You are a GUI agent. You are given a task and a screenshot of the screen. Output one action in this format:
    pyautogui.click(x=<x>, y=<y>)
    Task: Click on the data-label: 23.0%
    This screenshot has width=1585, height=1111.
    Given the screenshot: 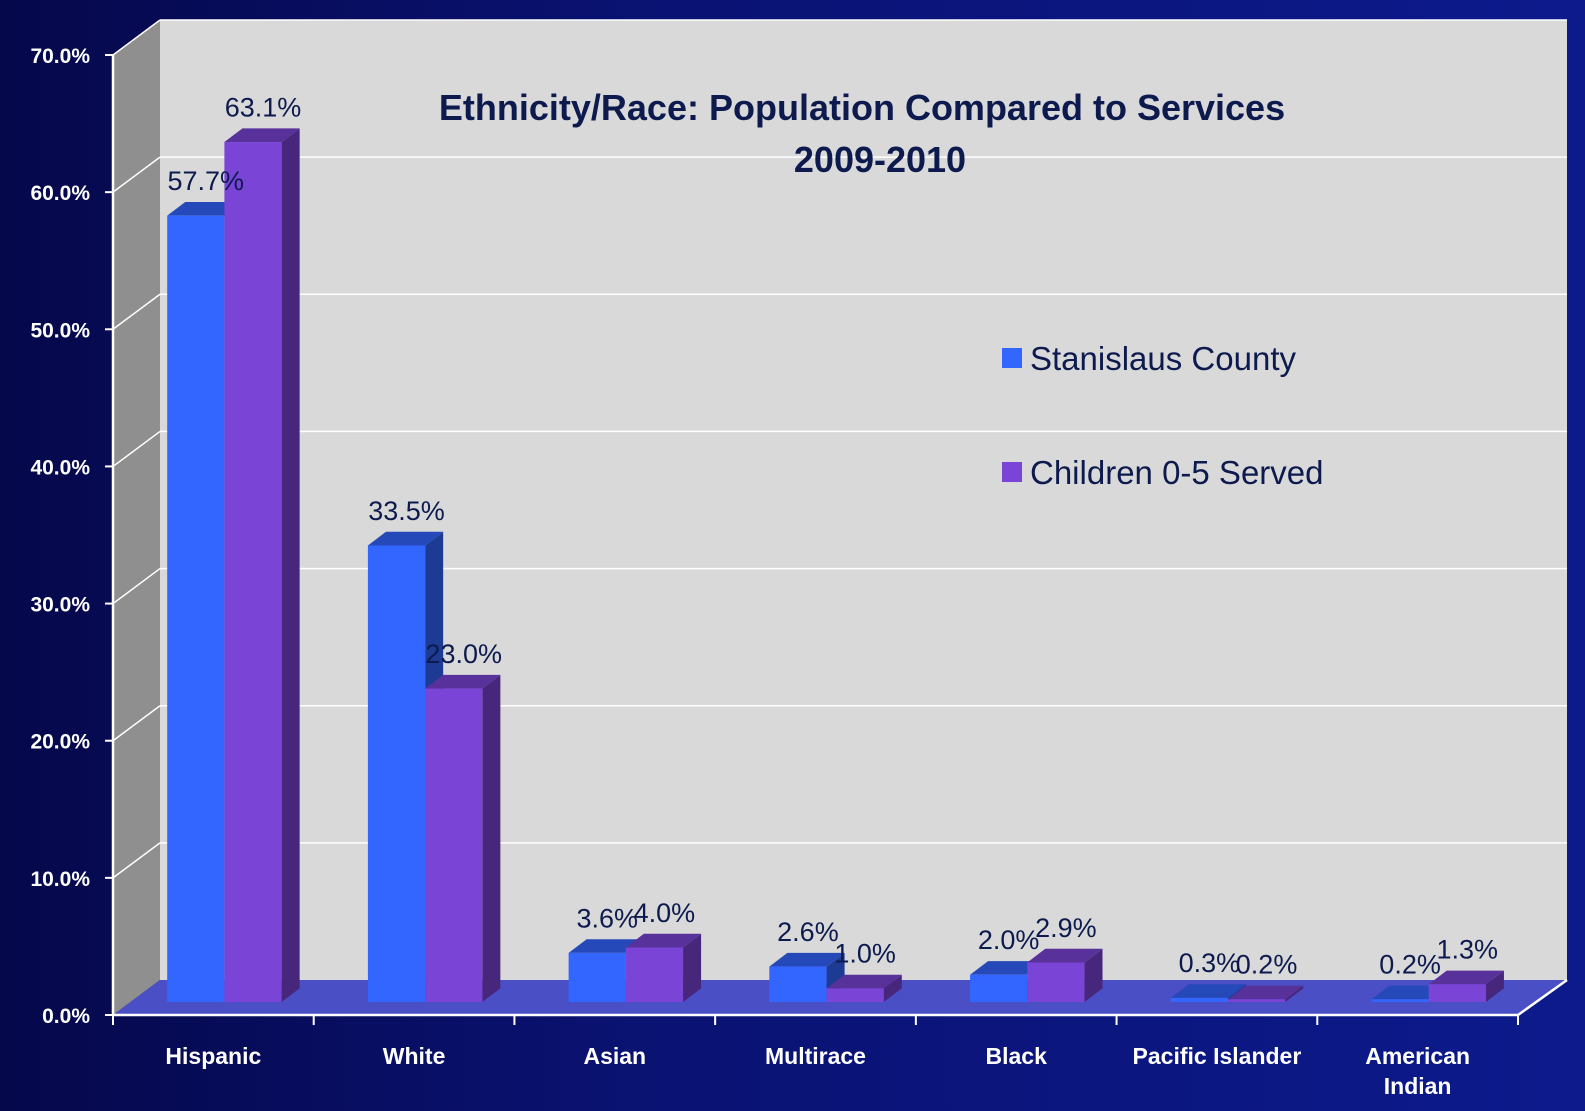 What is the action you would take?
    pyautogui.click(x=463, y=654)
    